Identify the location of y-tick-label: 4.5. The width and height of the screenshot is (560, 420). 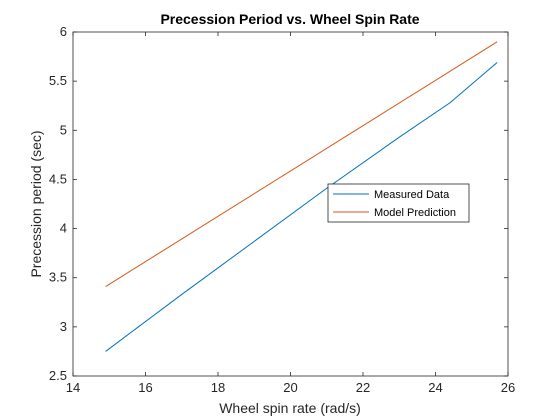
(58, 178).